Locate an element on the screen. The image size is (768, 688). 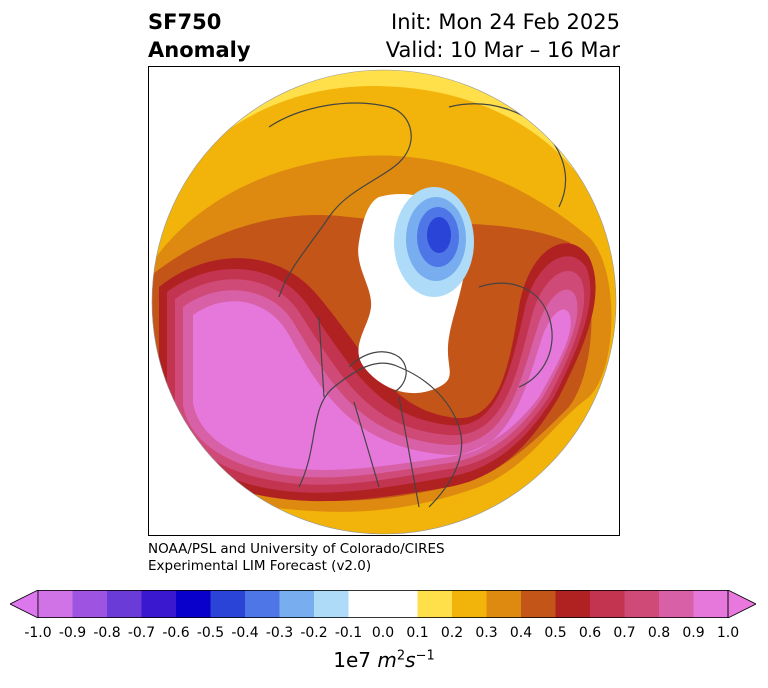
colorbar is located at coordinates (383, 604).